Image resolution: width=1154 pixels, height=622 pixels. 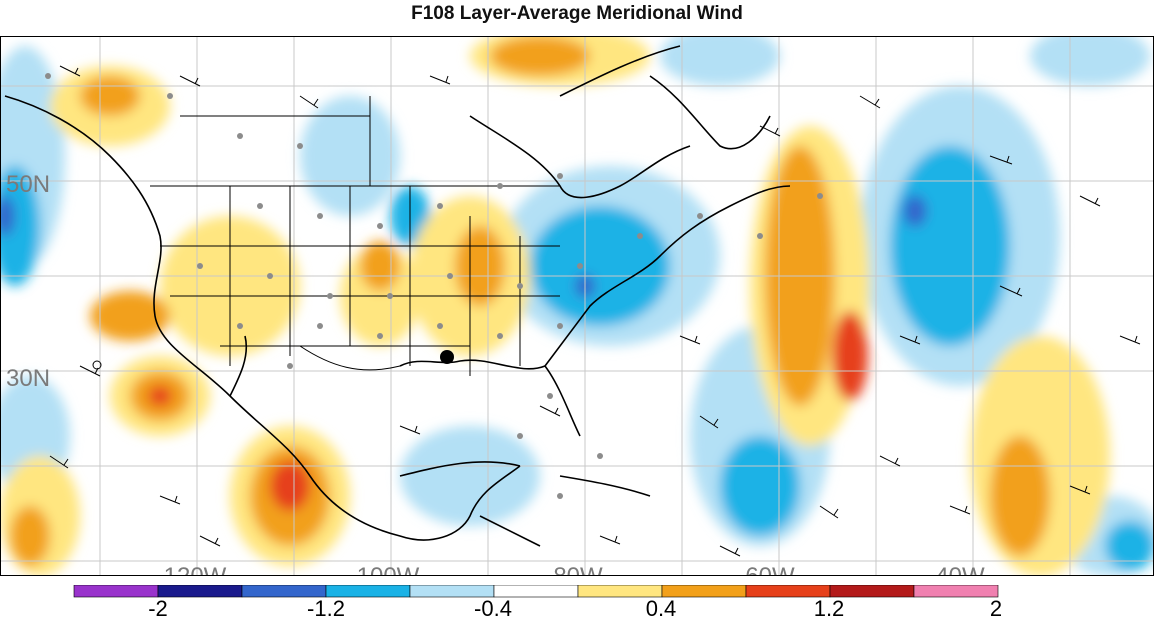 What do you see at coordinates (661, 608) in the screenshot?
I see `colorbar-label-0-4: 0.4` at bounding box center [661, 608].